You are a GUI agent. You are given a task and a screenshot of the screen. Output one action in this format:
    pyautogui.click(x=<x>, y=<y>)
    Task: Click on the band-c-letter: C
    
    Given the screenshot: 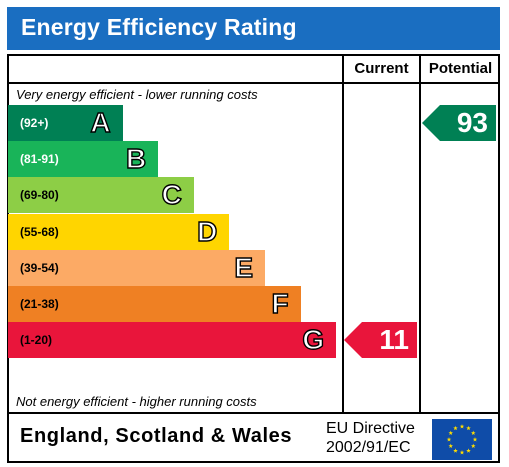 What is the action you would take?
    pyautogui.click(x=172, y=195)
    